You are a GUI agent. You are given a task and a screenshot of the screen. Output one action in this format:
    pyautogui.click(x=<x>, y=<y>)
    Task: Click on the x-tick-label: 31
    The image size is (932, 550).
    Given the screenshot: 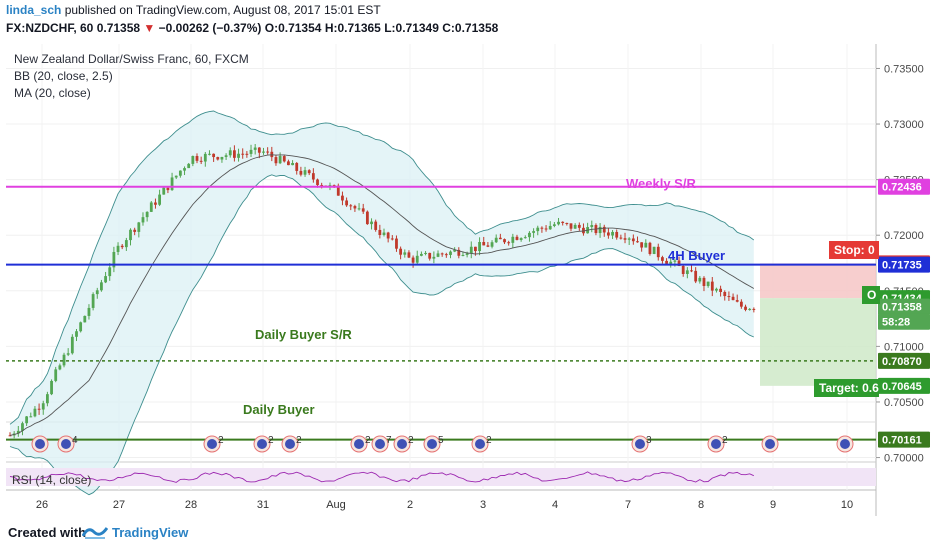 What is the action you would take?
    pyautogui.click(x=263, y=505)
    